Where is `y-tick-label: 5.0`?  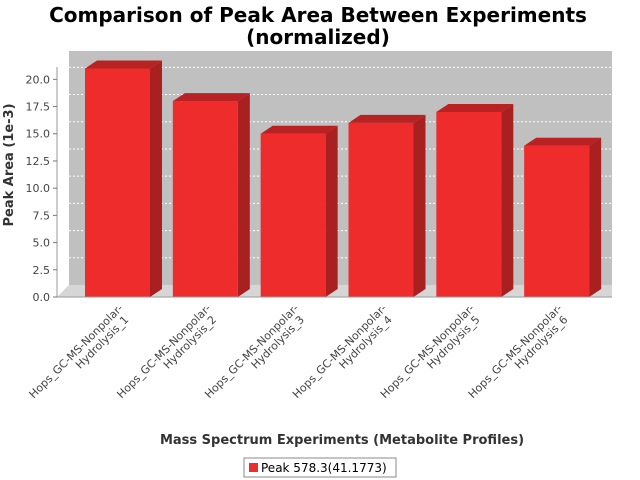
y-tick-label: 5.0 is located at coordinates (42, 243).